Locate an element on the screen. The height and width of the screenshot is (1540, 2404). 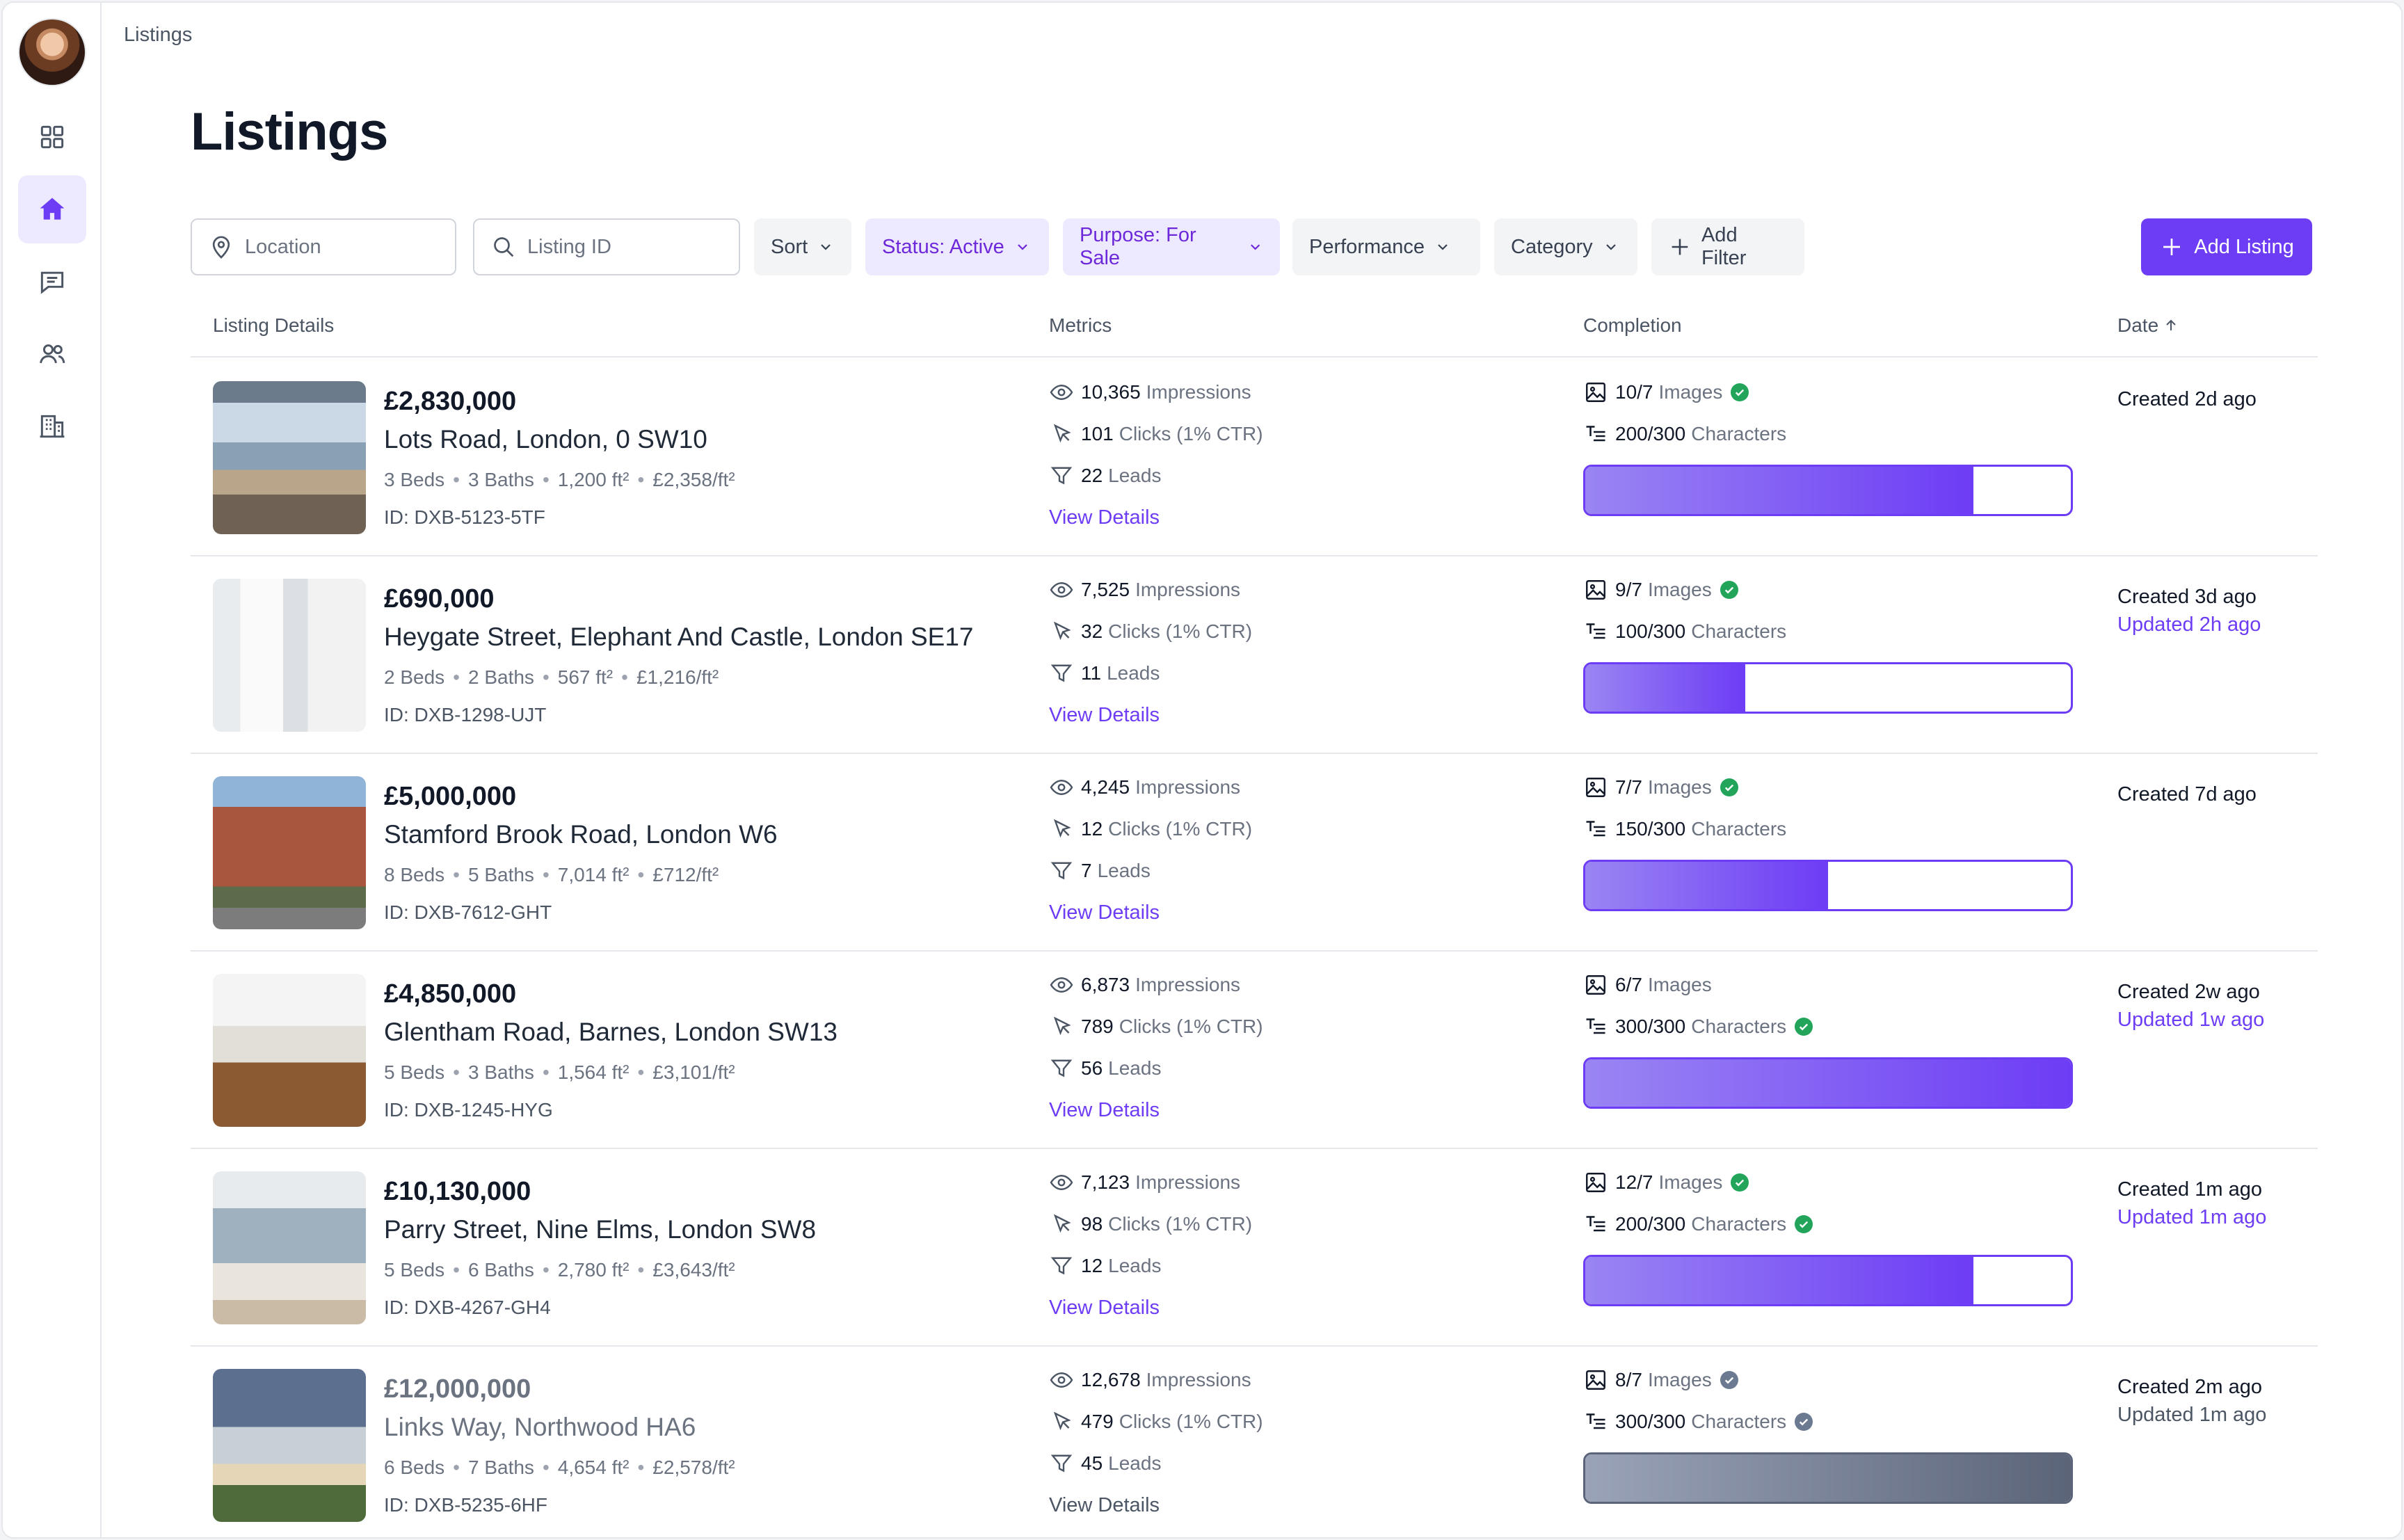
column-completion: Completion is located at coordinates (1632, 325).